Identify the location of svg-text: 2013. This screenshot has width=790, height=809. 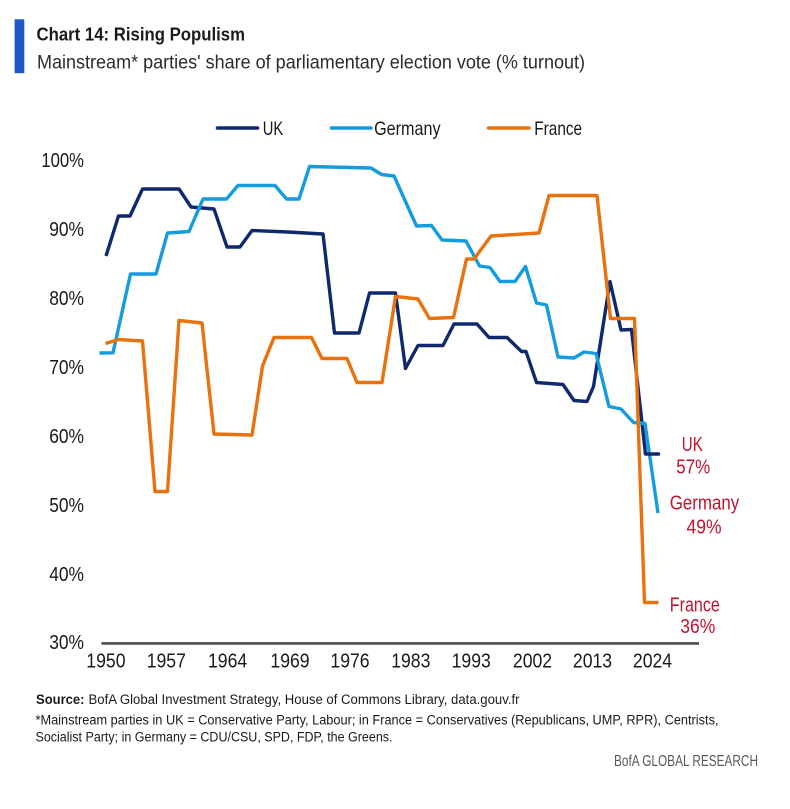
(592, 662).